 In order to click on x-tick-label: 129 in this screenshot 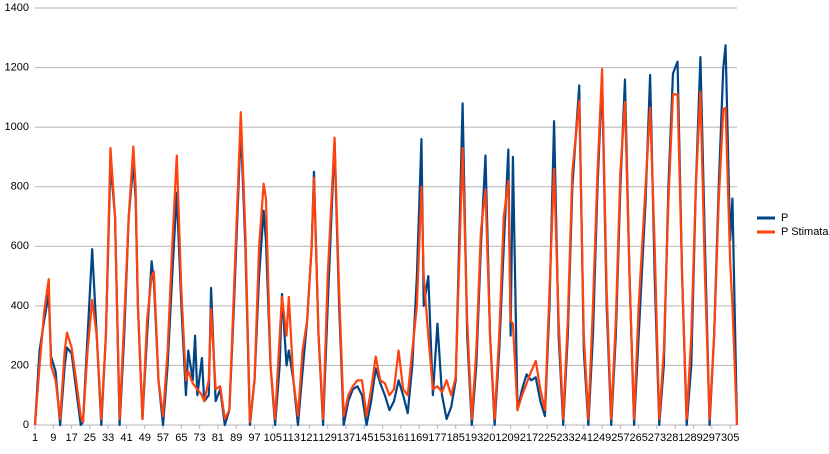, I will do `click(328, 438)`.